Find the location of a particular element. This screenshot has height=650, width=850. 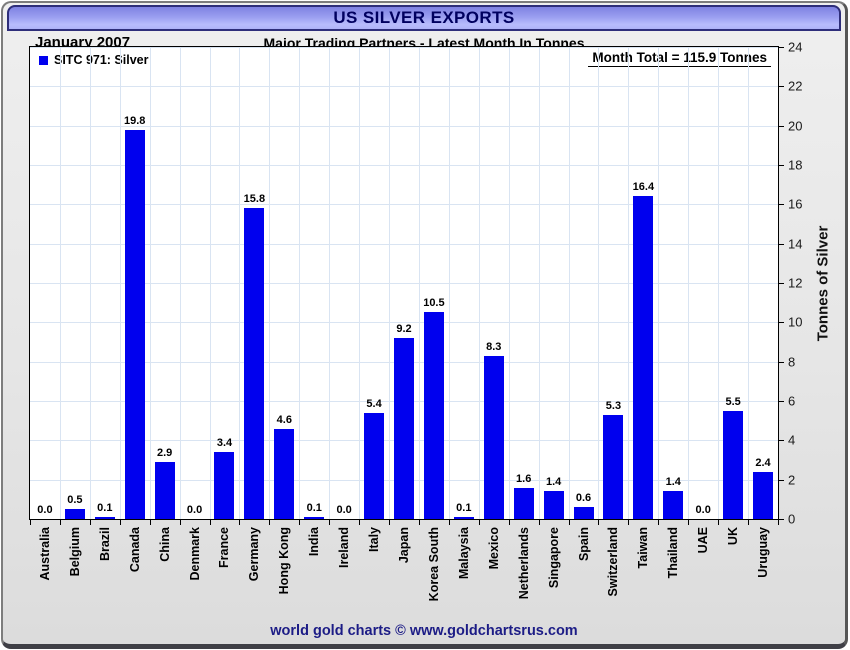

bar-canada is located at coordinates (134, 324).